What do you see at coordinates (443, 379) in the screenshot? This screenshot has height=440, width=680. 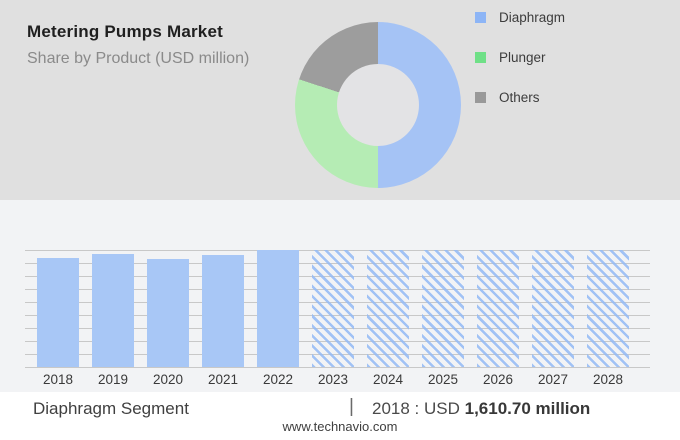 I see `x-tick-2025: 2025` at bounding box center [443, 379].